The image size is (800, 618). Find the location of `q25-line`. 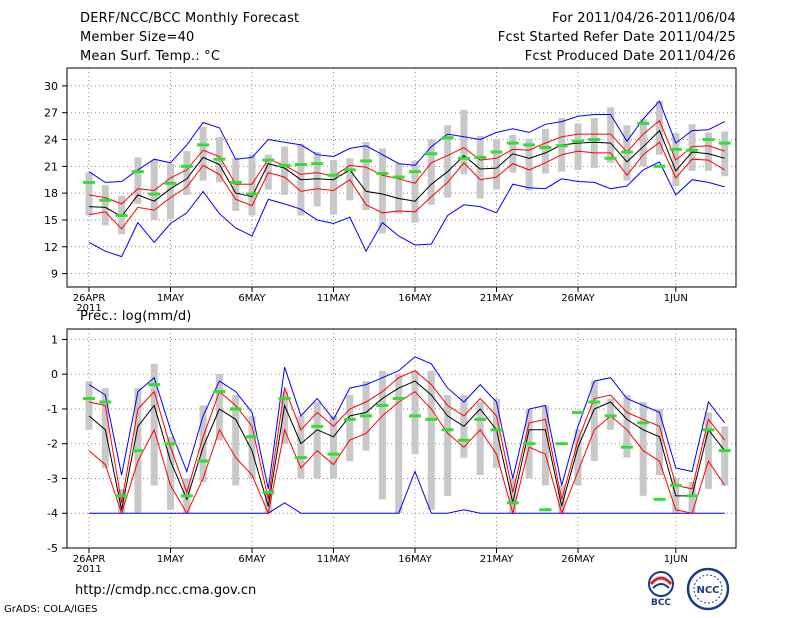

q25-line is located at coordinates (406, 185).